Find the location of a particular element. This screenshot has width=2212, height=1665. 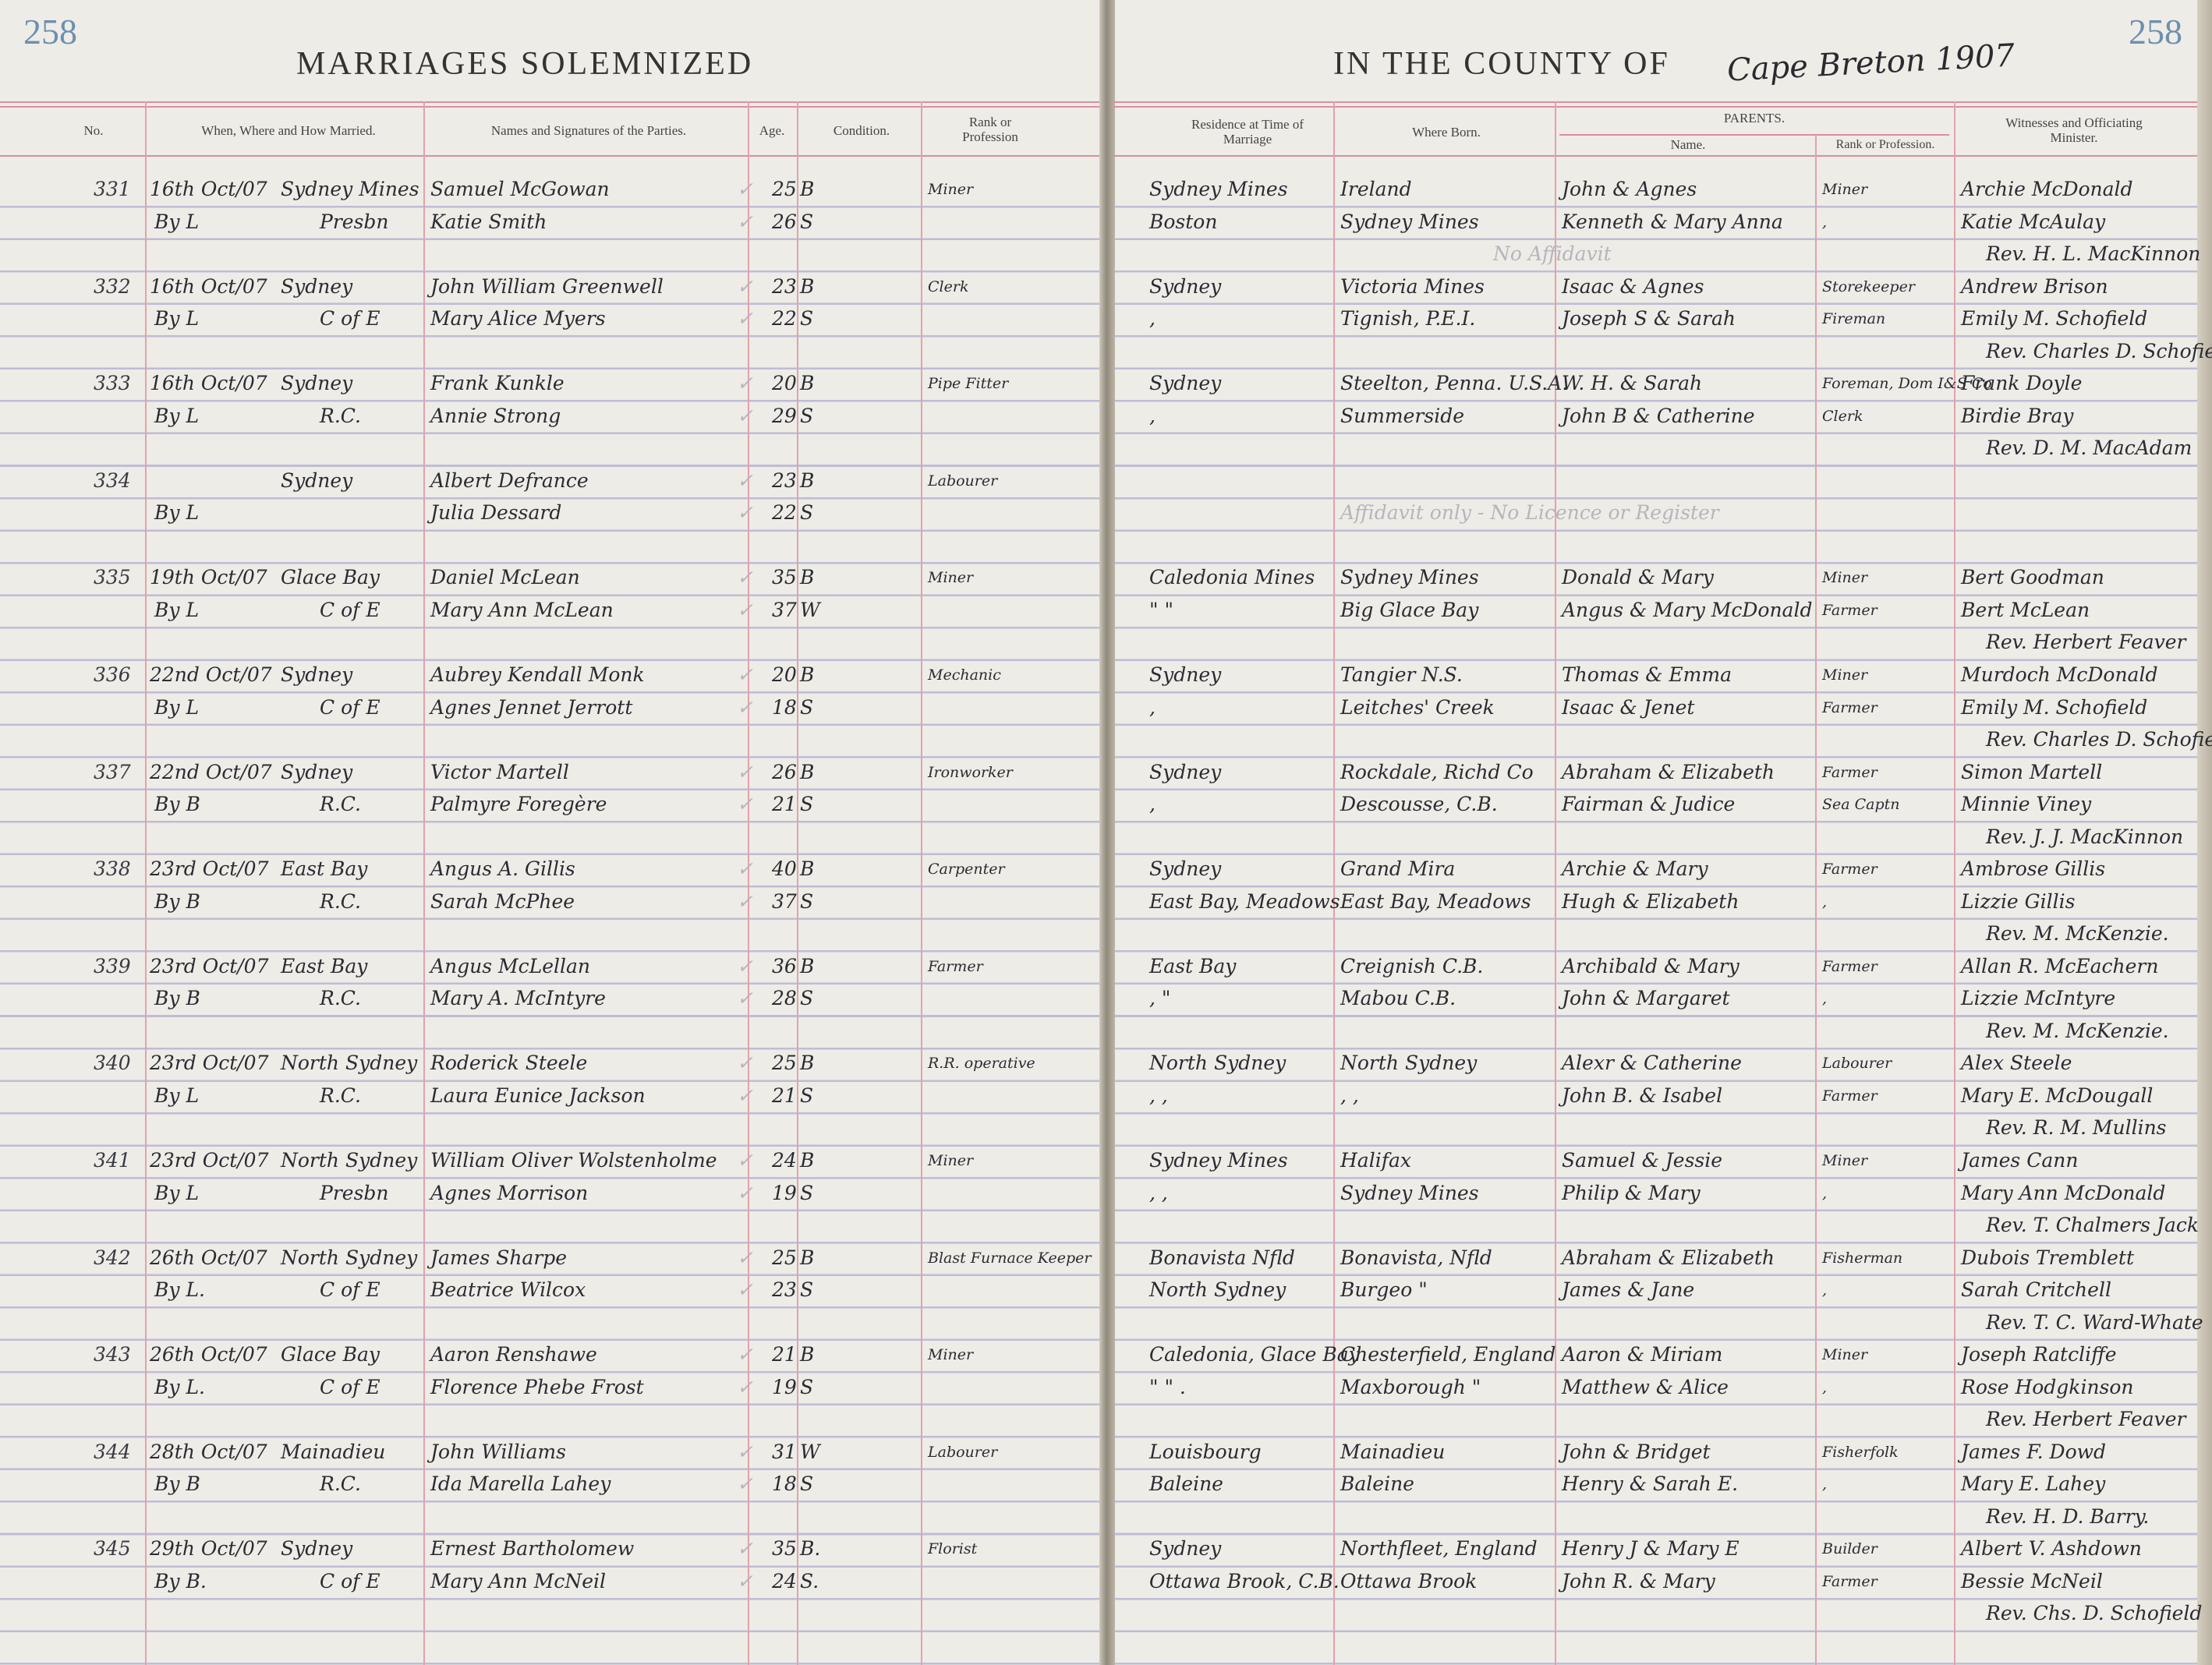

officiating-minister: Rev. D. M. MacAdam is located at coordinates (2089, 448).